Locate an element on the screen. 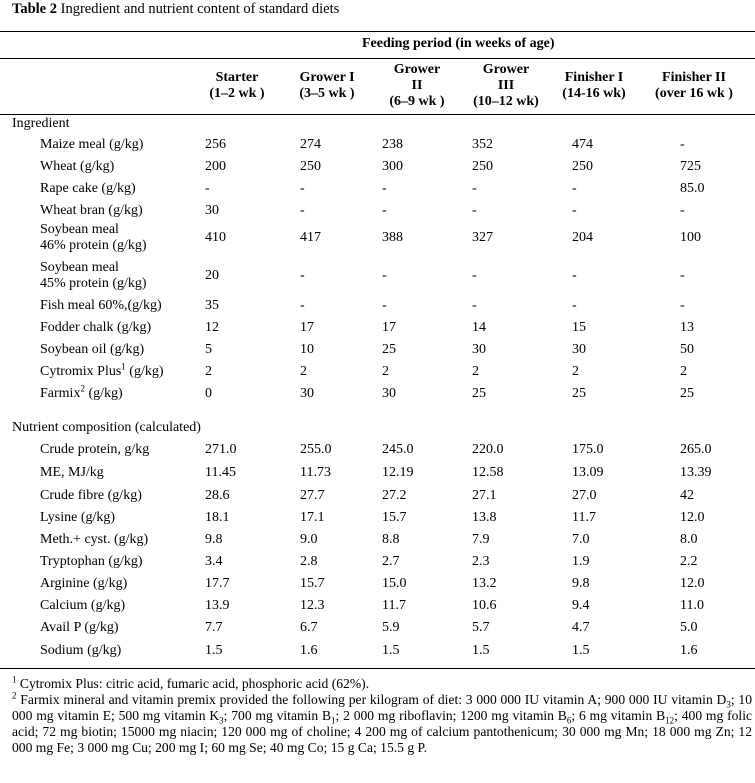 This screenshot has width=755, height=783. ingredient-cell: 256 is located at coordinates (215, 144).